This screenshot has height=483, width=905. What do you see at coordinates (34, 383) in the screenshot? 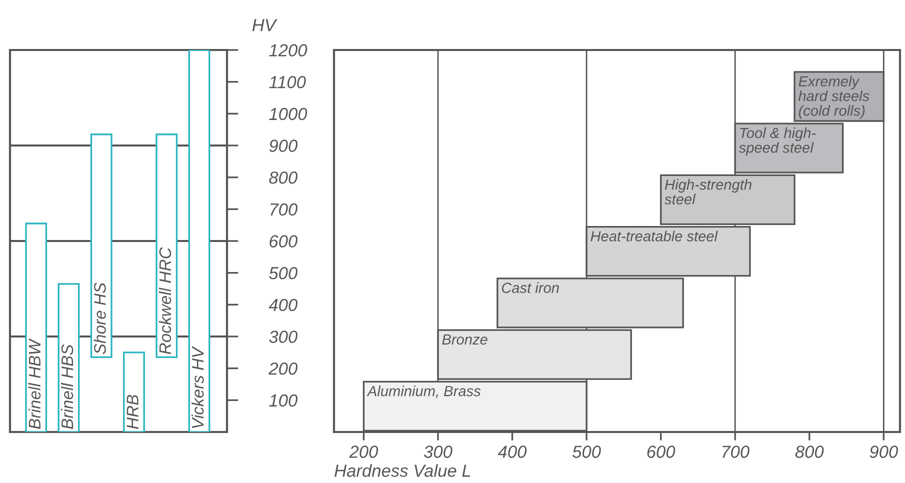
I see `category-label: Brinell HBW` at bounding box center [34, 383].